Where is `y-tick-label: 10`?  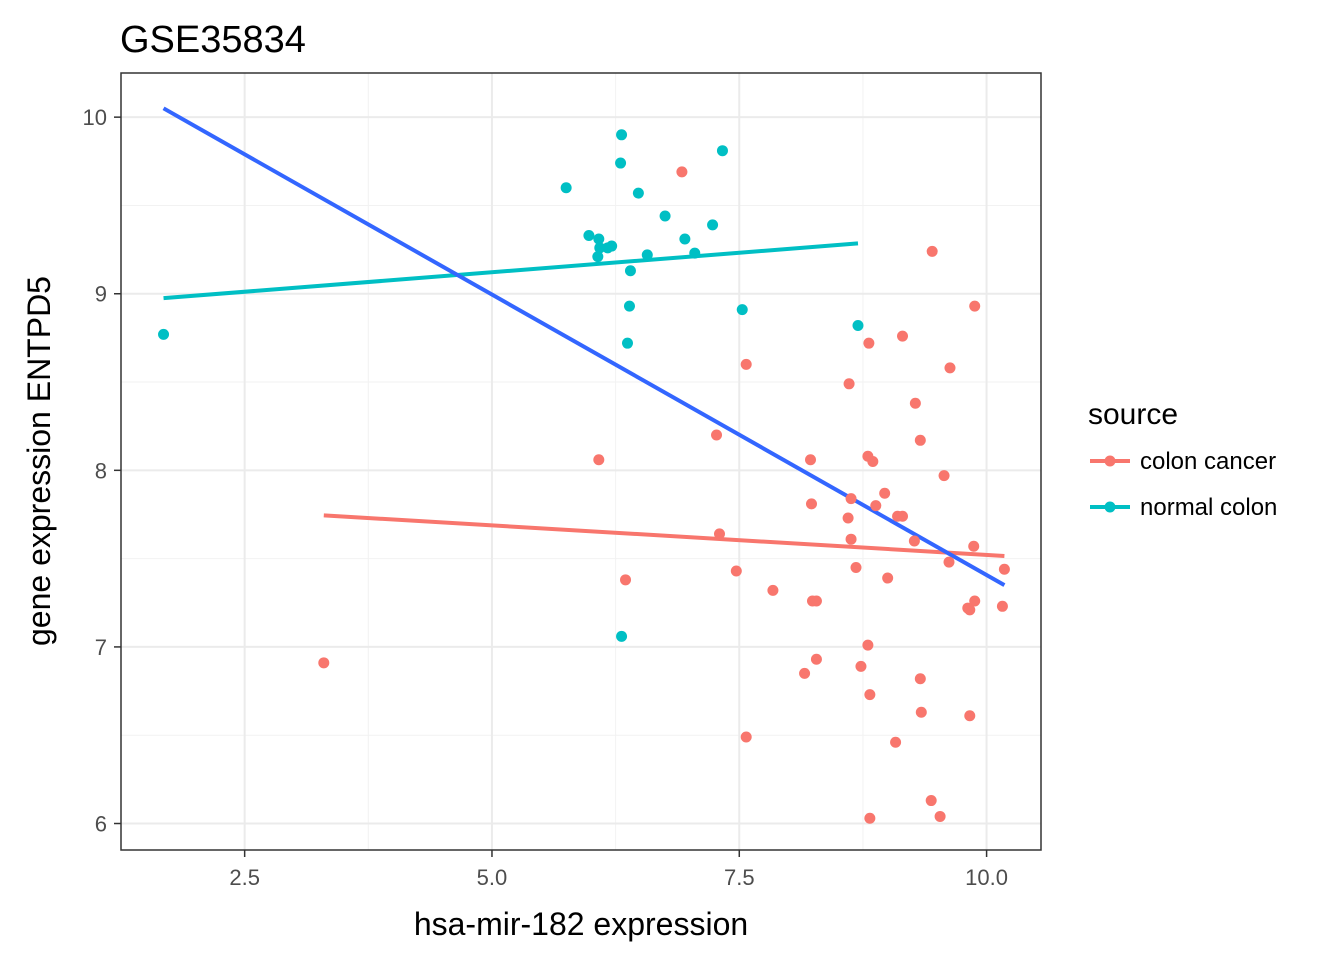 y-tick-label: 10 is located at coordinates (95, 117).